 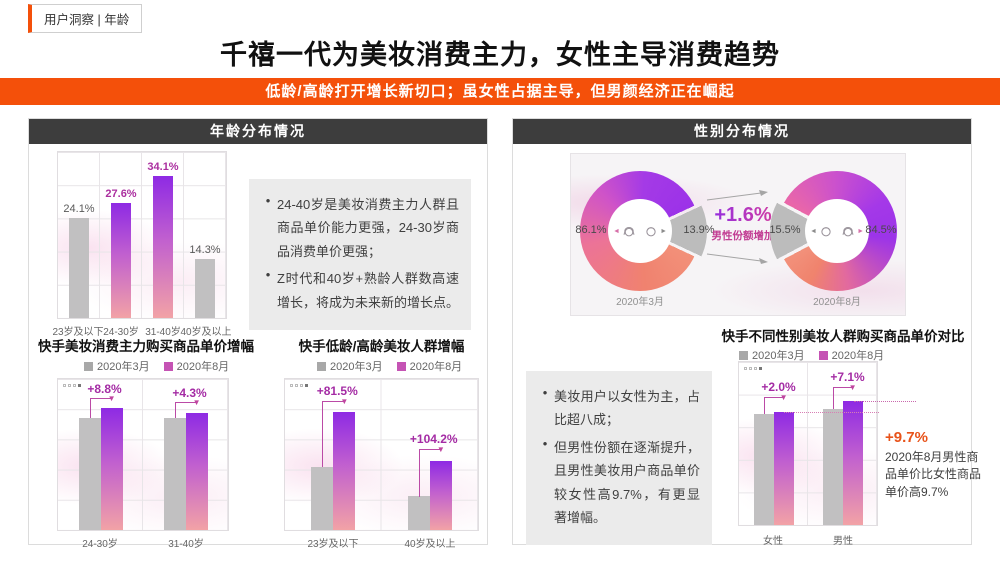 I want to click on male-share-label: 15.5%, so click(x=785, y=230).